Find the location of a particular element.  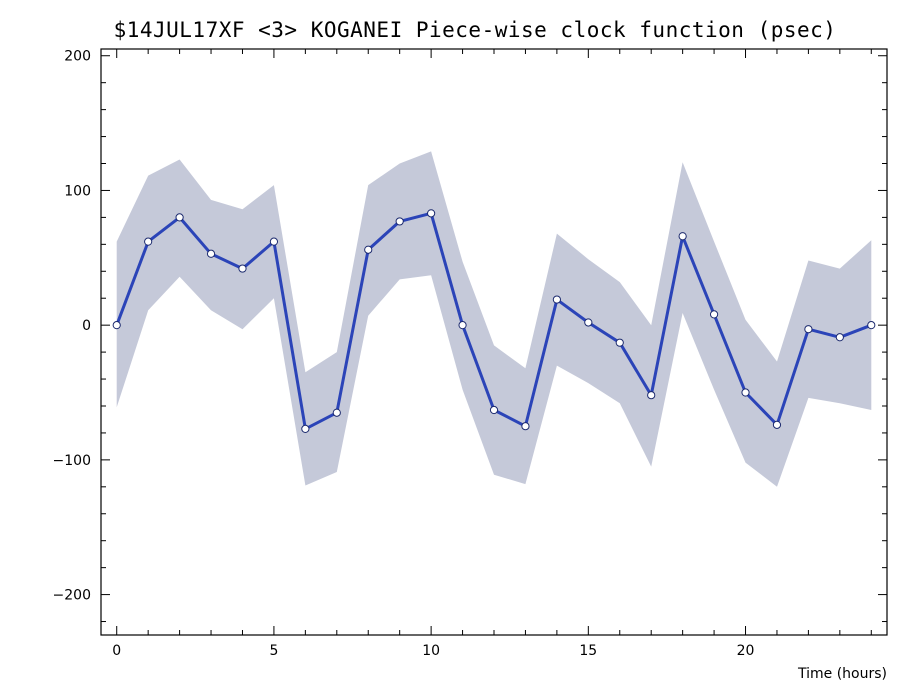

x-tick-label: 20 is located at coordinates (746, 651).